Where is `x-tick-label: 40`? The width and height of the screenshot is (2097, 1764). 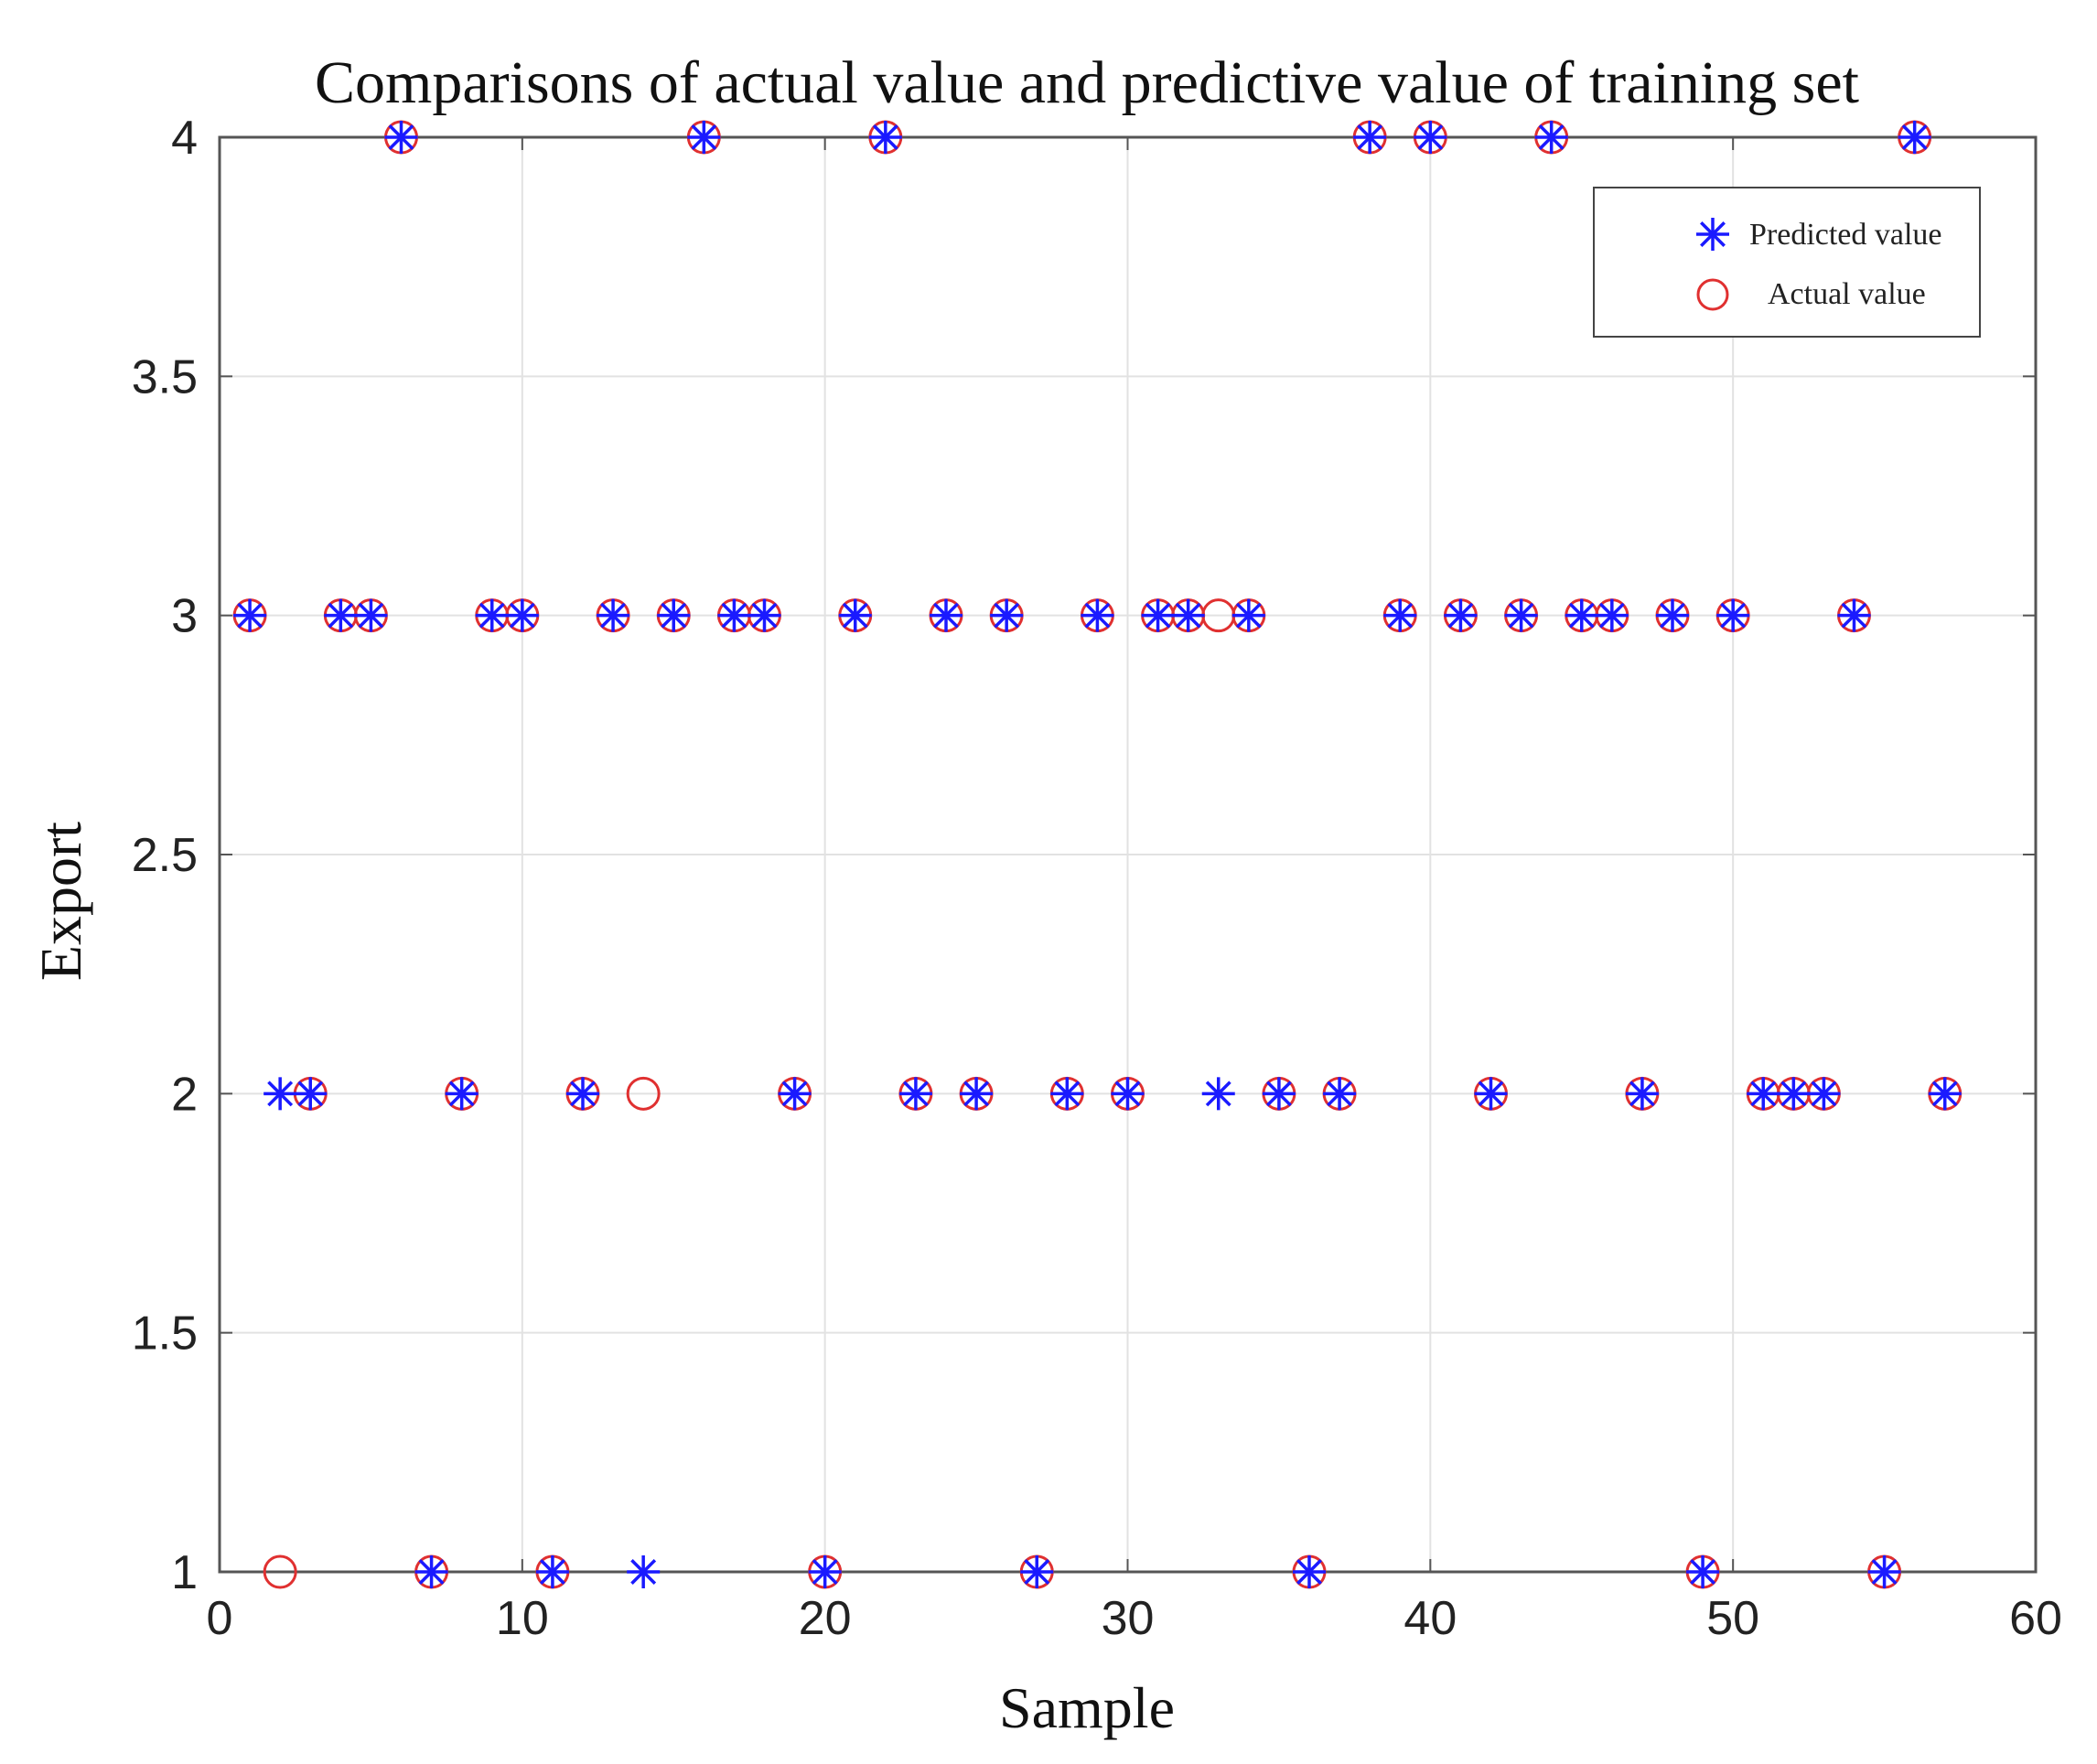 x-tick-label: 40 is located at coordinates (1430, 1618).